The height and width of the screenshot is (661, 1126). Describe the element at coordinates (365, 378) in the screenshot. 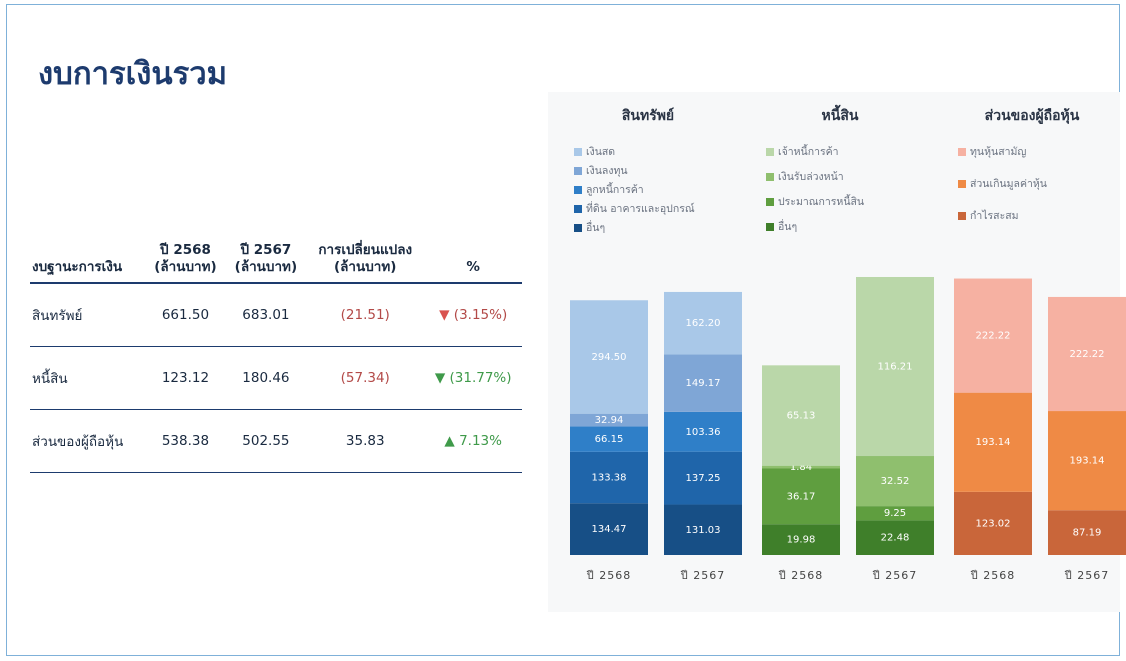

I see `cell: (57.34)` at that location.